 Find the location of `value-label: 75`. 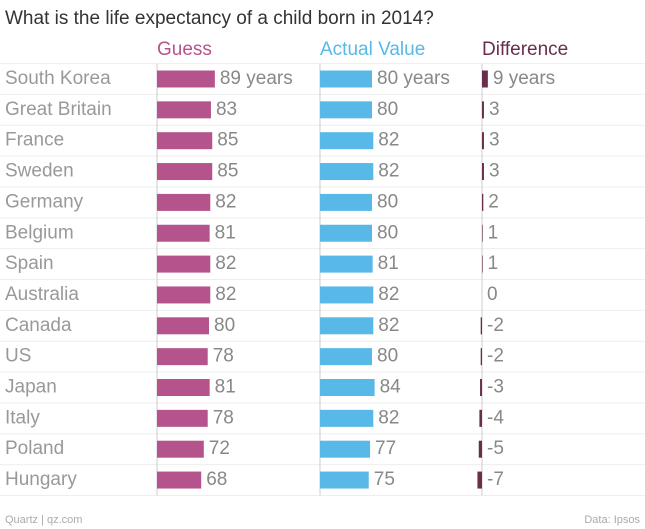

value-label: 75 is located at coordinates (384, 479).